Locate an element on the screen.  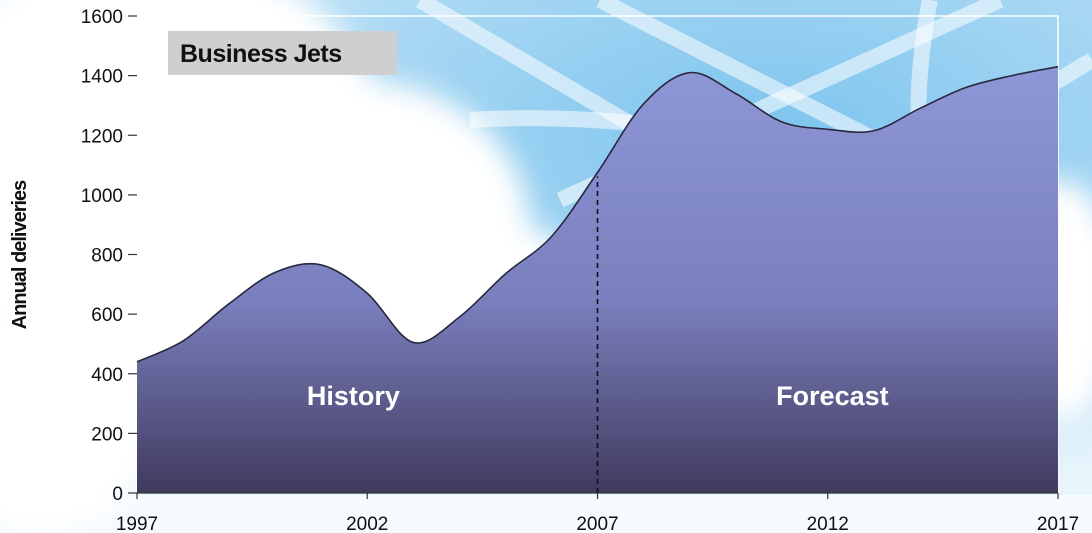
title-box is located at coordinates (282, 53).